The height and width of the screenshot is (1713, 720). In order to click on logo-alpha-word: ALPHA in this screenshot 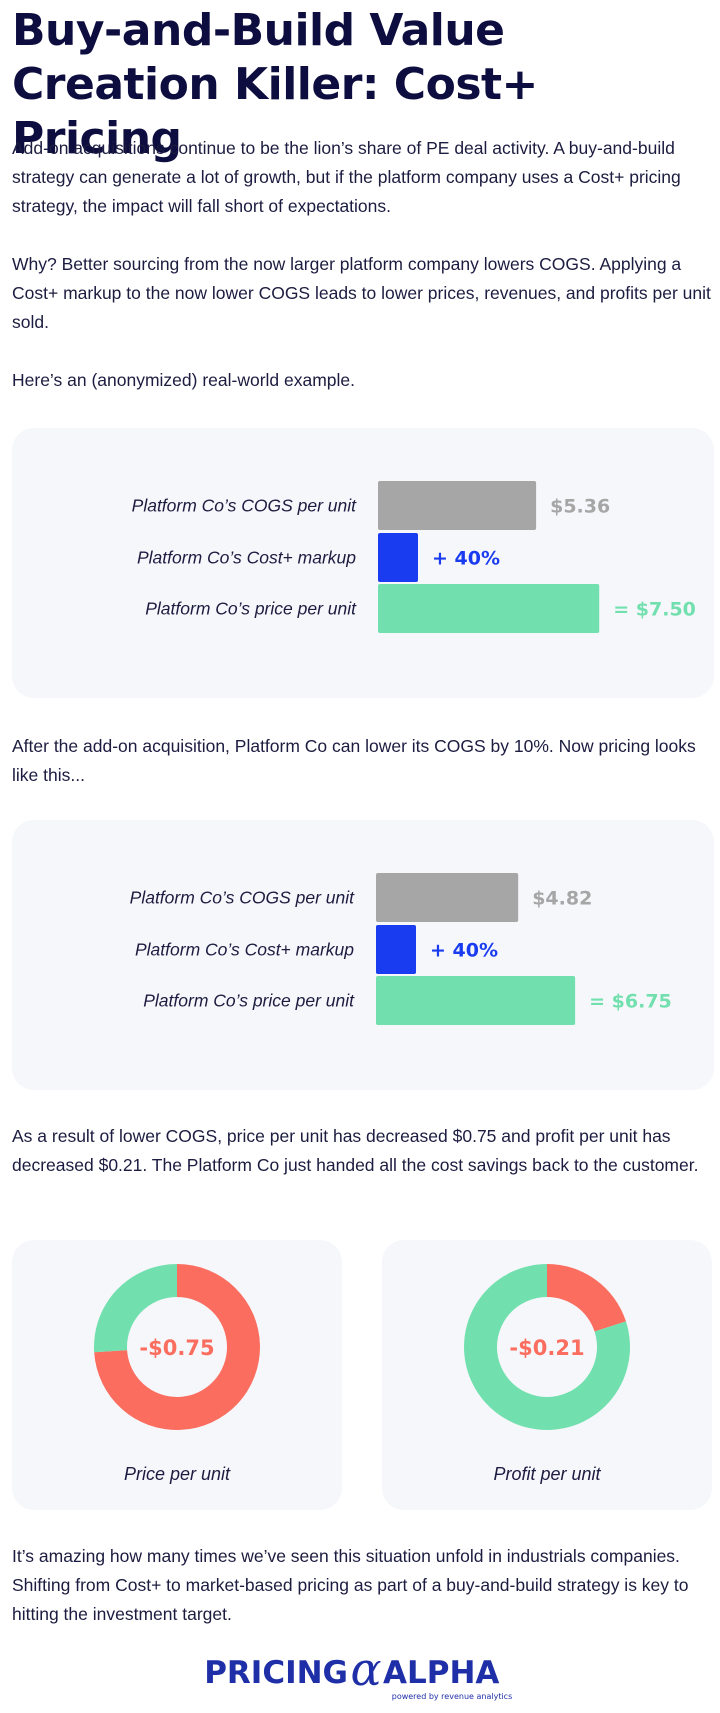, I will do `click(441, 1673)`.